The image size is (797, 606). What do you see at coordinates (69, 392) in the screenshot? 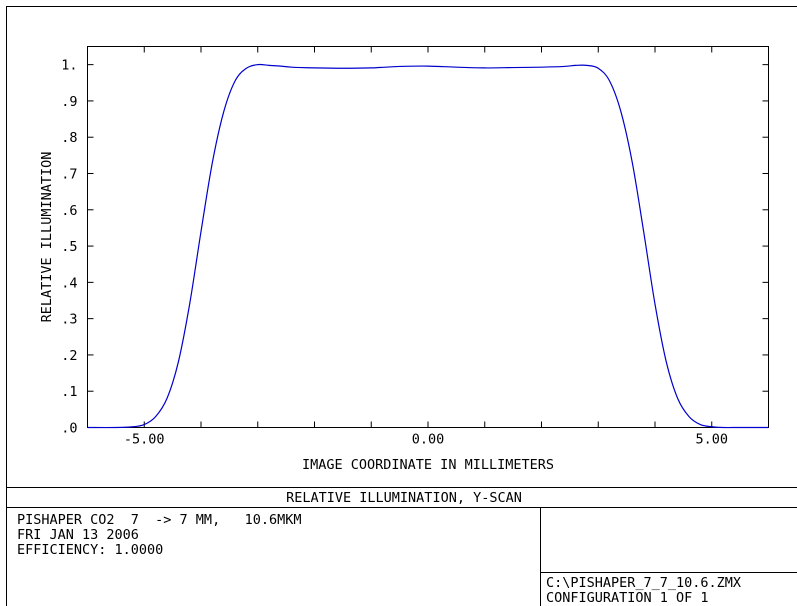
I see `y-tick-label-1: .1` at bounding box center [69, 392].